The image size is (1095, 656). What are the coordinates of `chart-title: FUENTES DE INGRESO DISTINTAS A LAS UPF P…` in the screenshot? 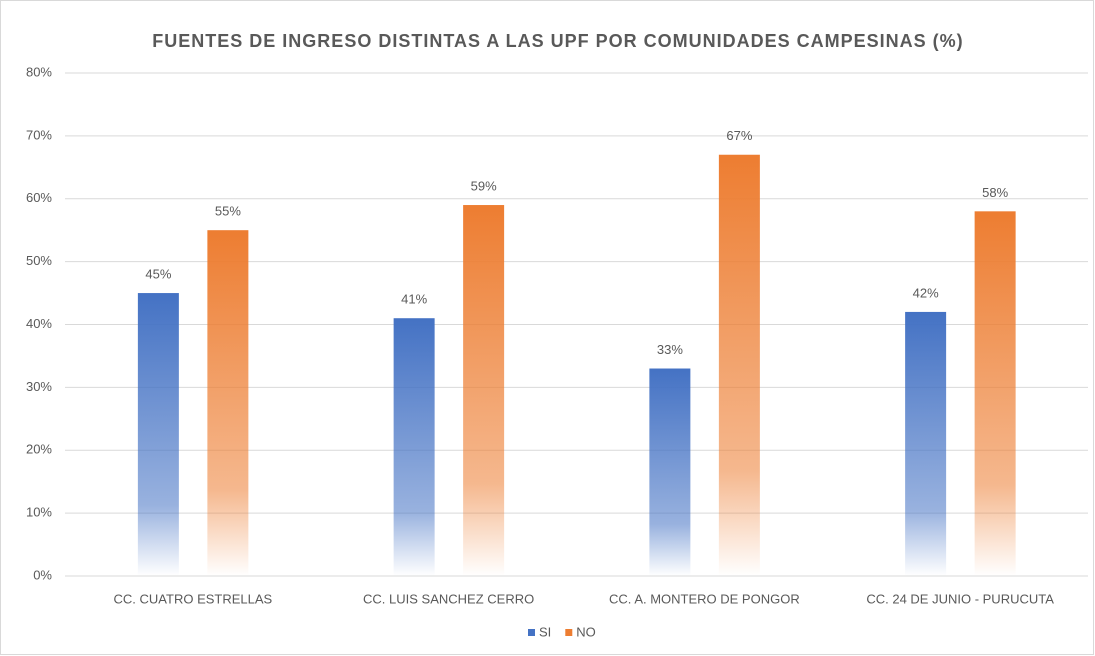 It's located at (557, 41).